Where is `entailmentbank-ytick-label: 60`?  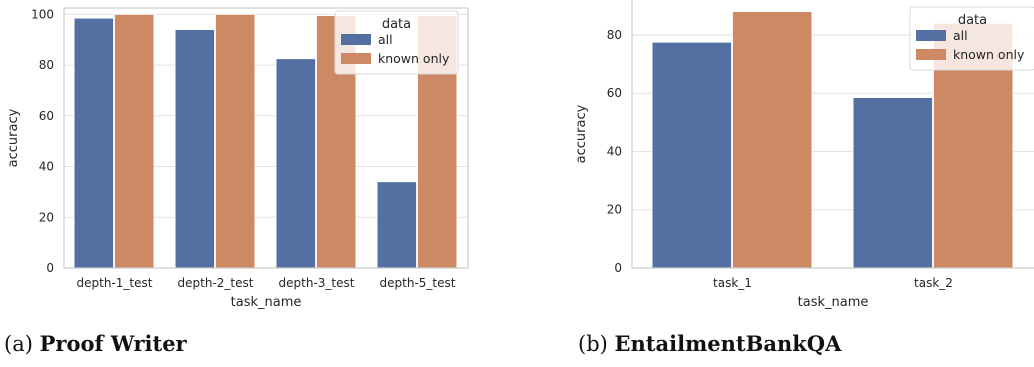 entailmentbank-ytick-label: 60 is located at coordinates (614, 93).